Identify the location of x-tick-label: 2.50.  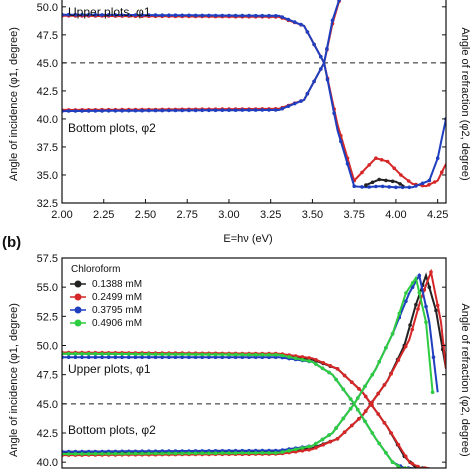
(145, 215).